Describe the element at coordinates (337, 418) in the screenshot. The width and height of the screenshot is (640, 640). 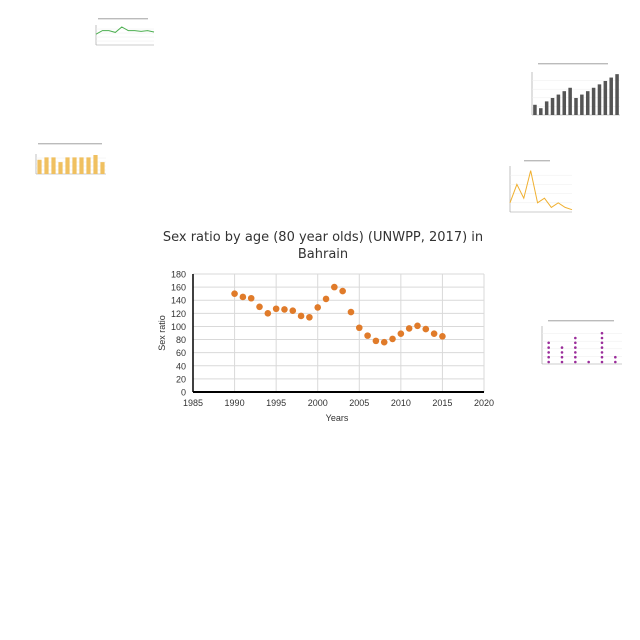
I see `x-axis-label: Years` at that location.